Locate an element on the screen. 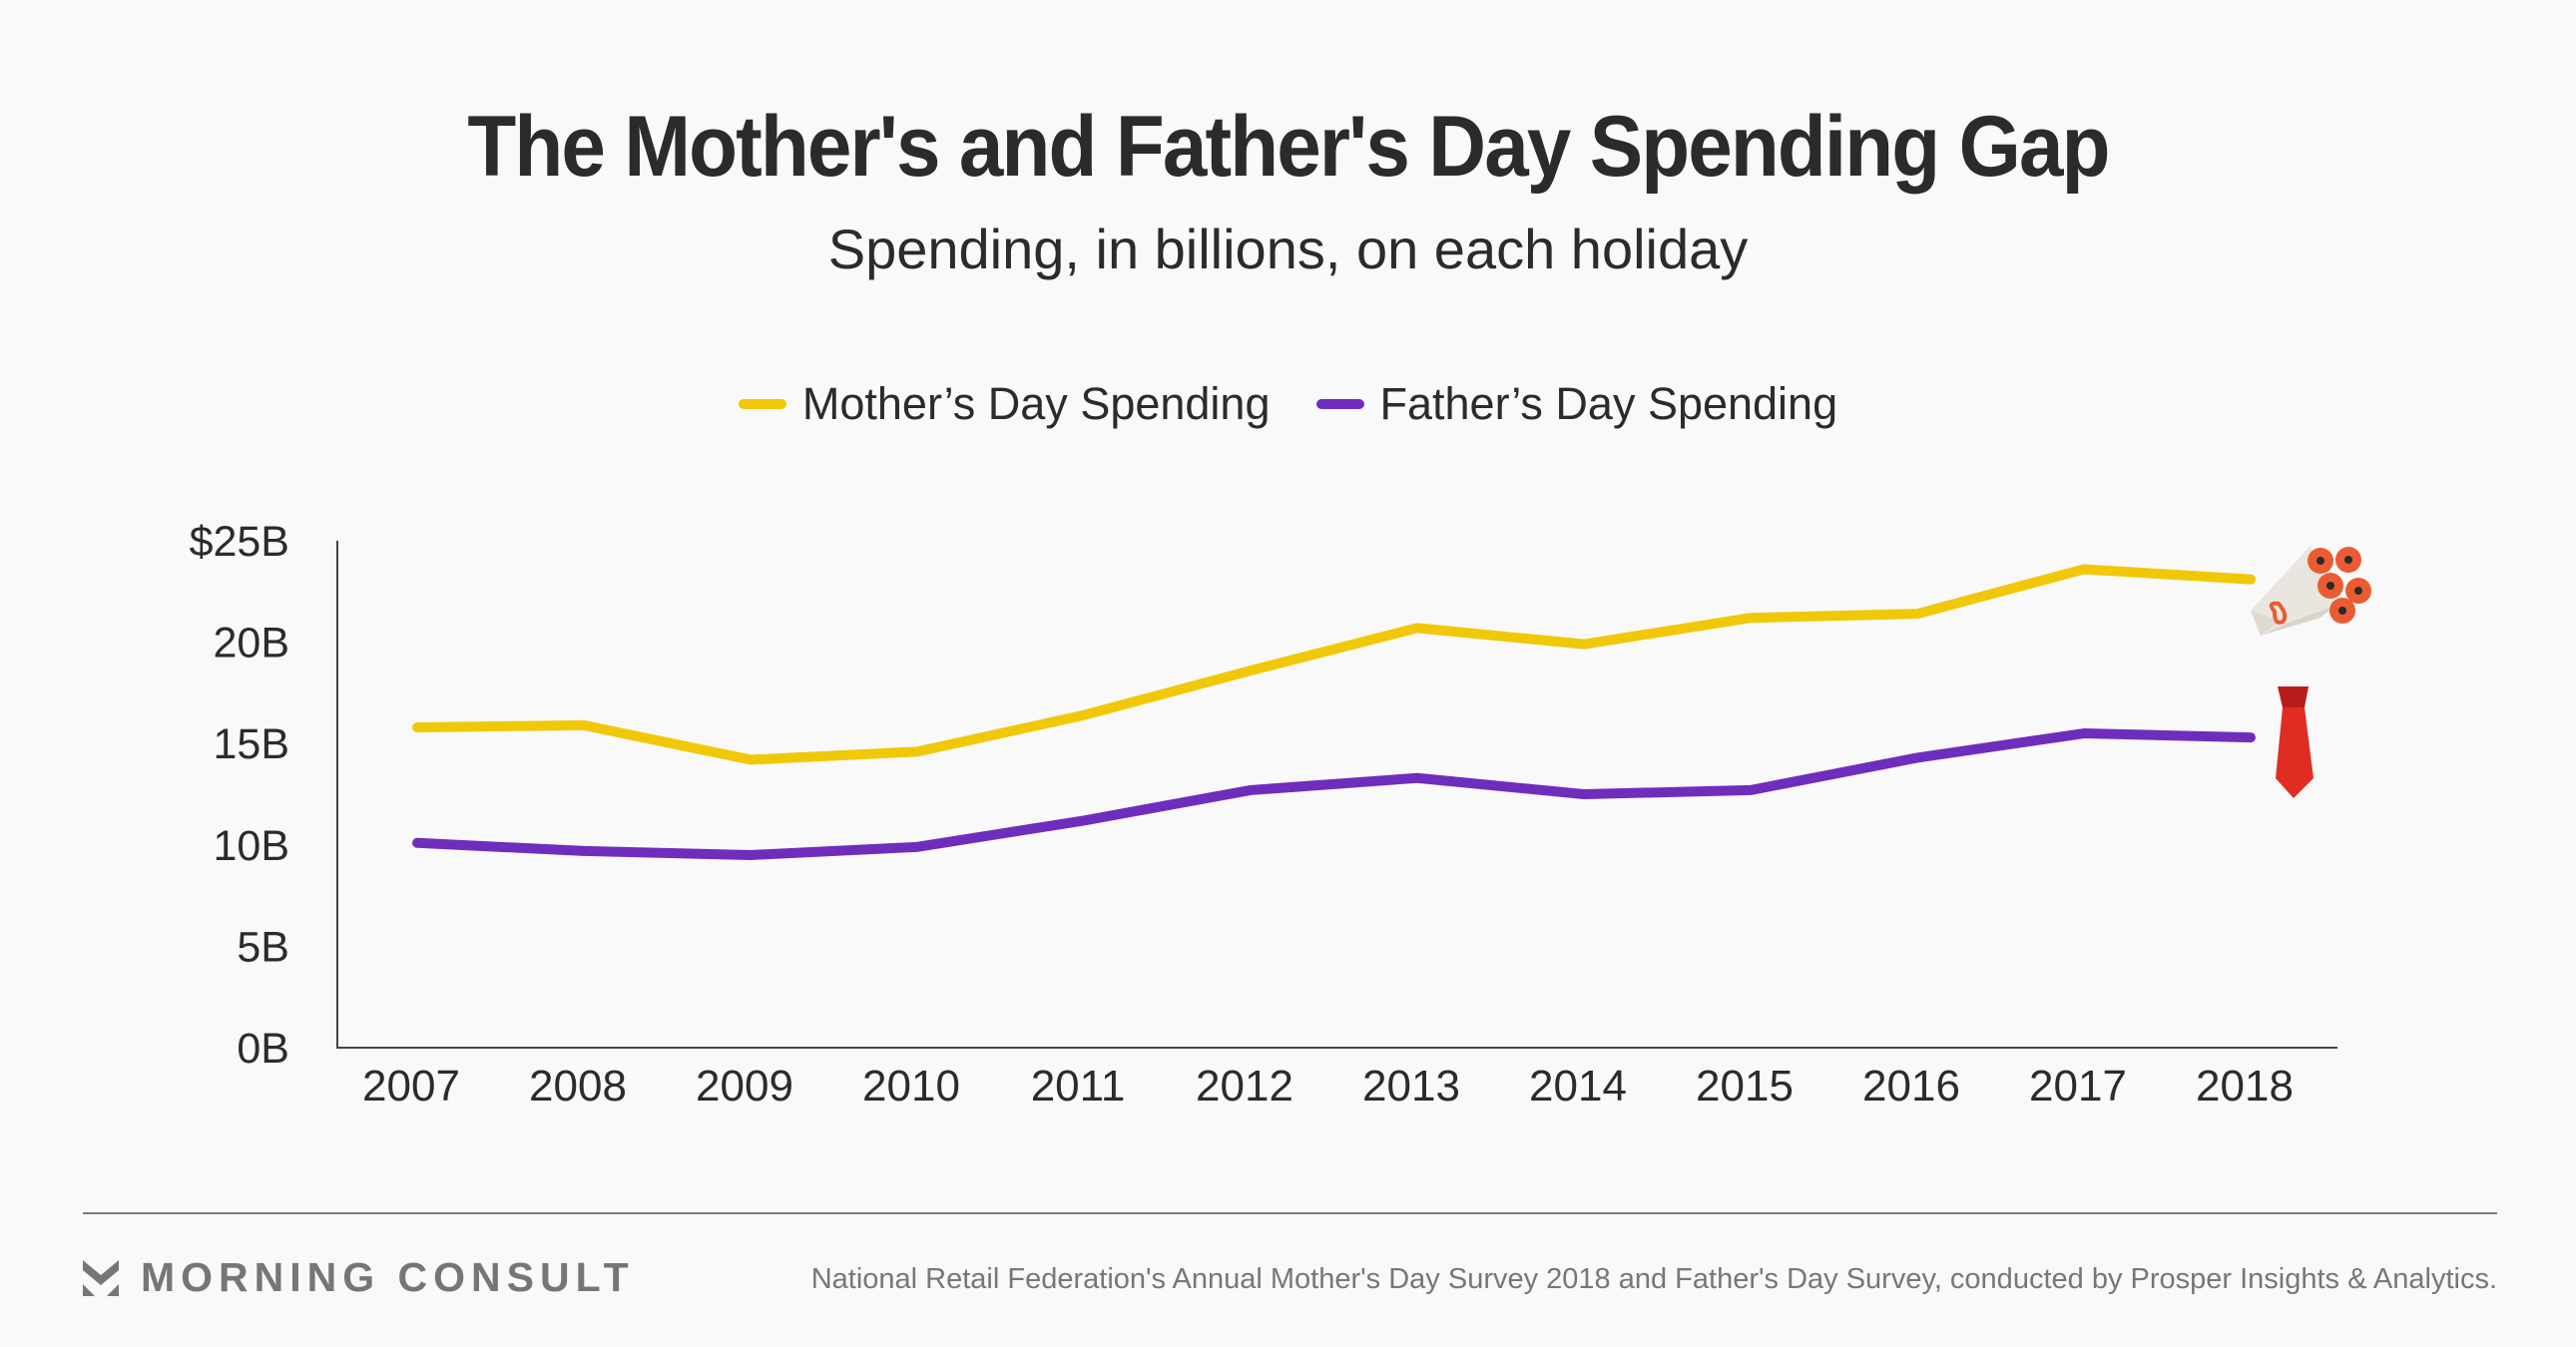 The height and width of the screenshot is (1347, 2576). footer-divider is located at coordinates (1290, 1213).